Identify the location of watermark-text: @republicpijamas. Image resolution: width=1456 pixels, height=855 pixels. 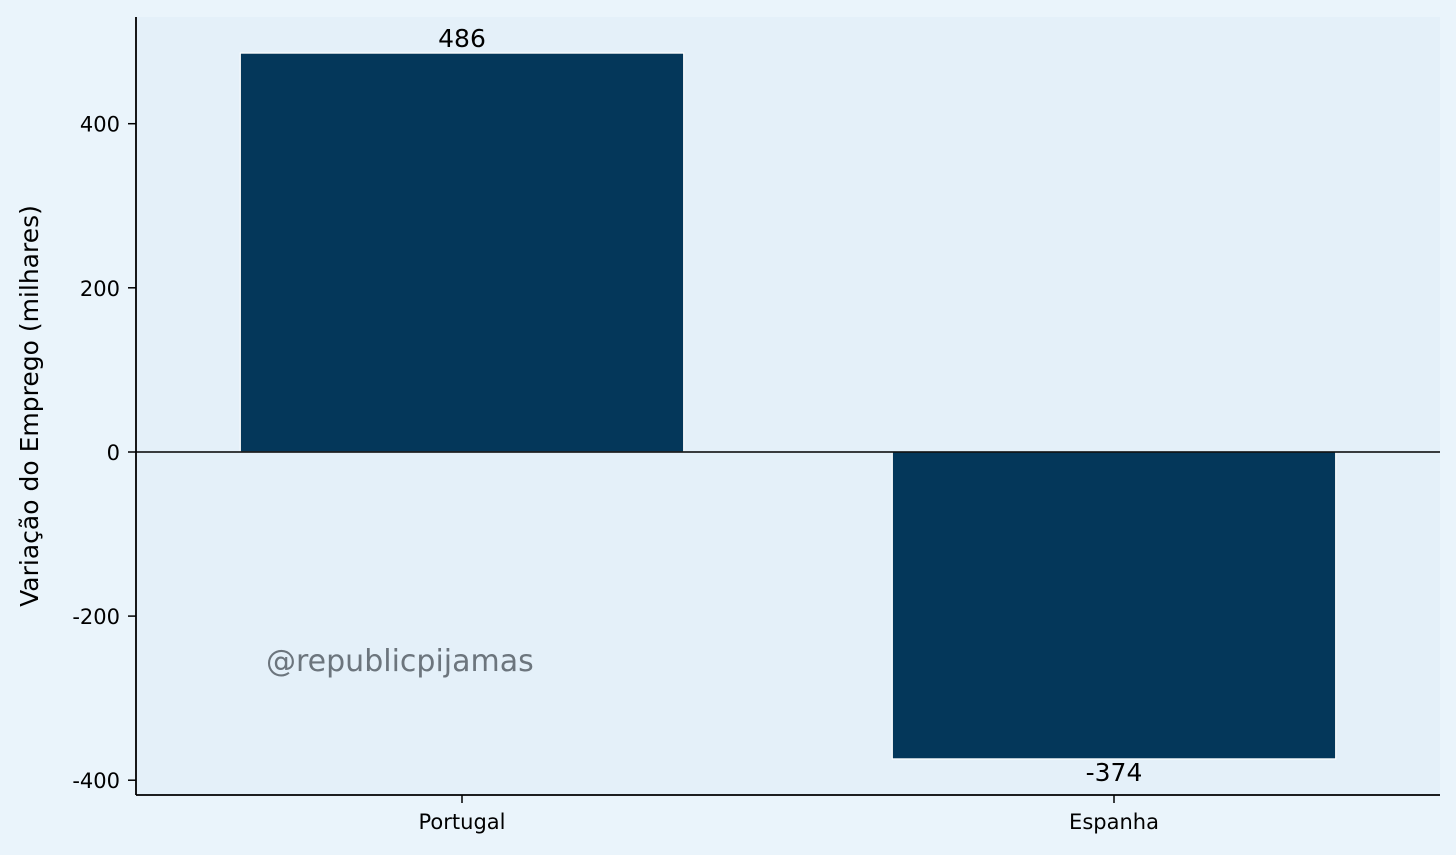
(400, 661).